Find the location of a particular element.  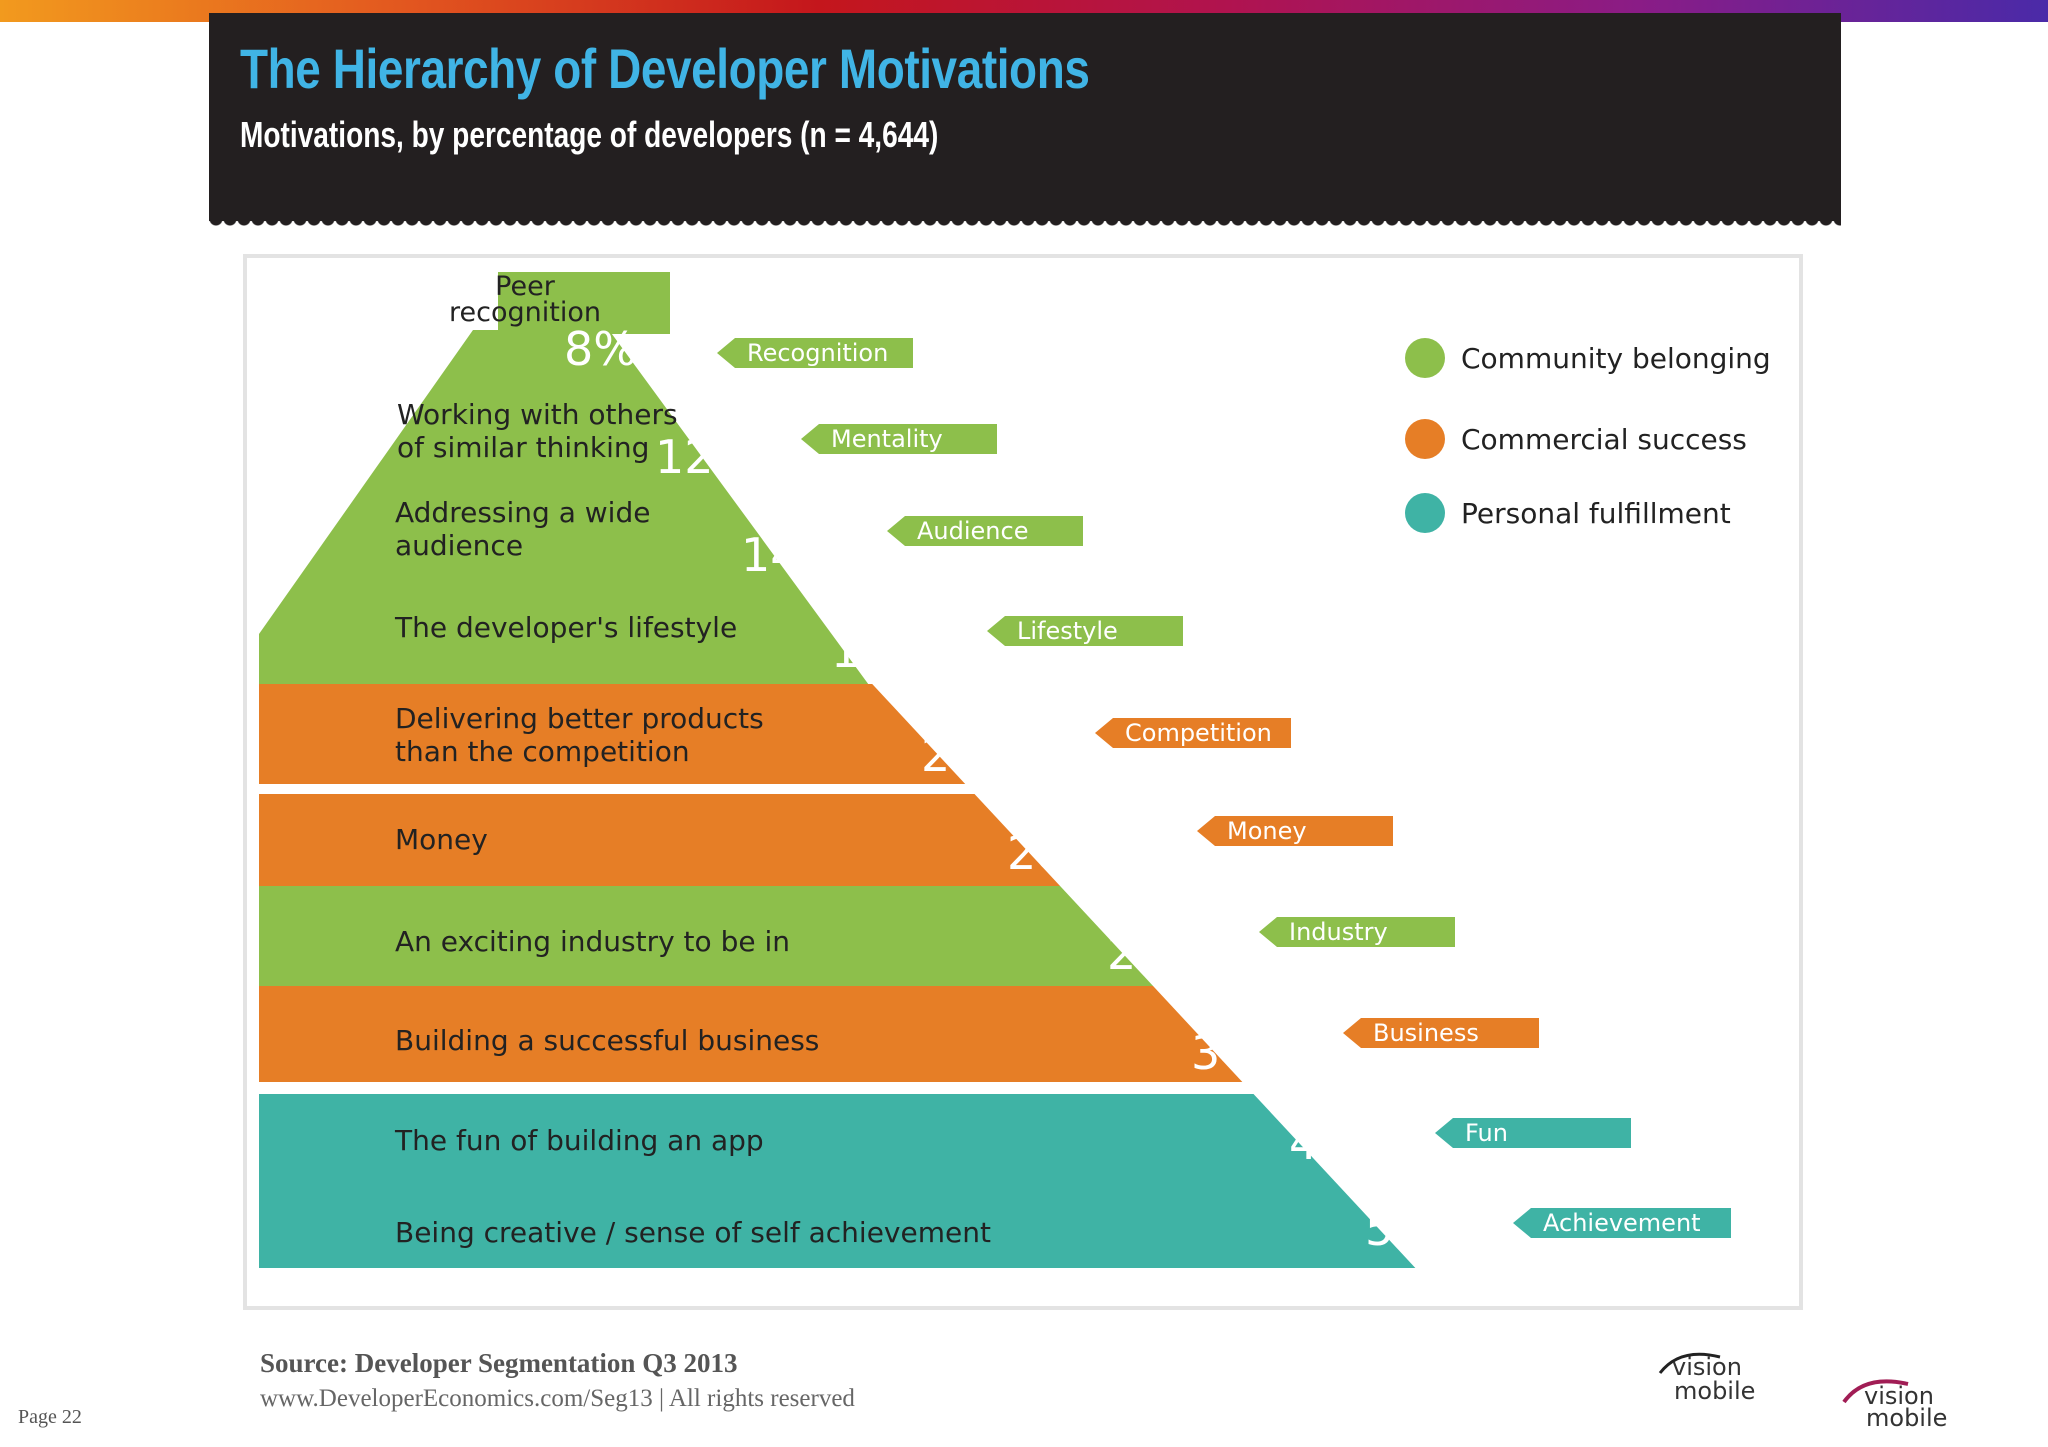

level-value-competition: 24% is located at coordinates (972, 755).